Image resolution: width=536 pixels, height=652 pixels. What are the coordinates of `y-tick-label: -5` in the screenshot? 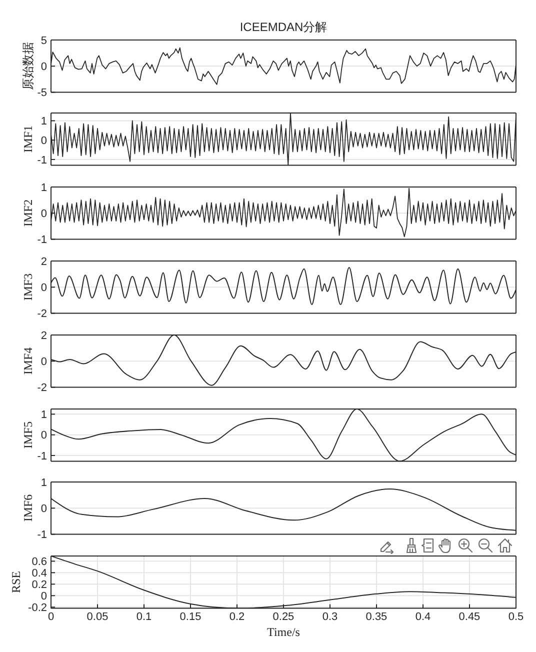 It's located at (42, 92).